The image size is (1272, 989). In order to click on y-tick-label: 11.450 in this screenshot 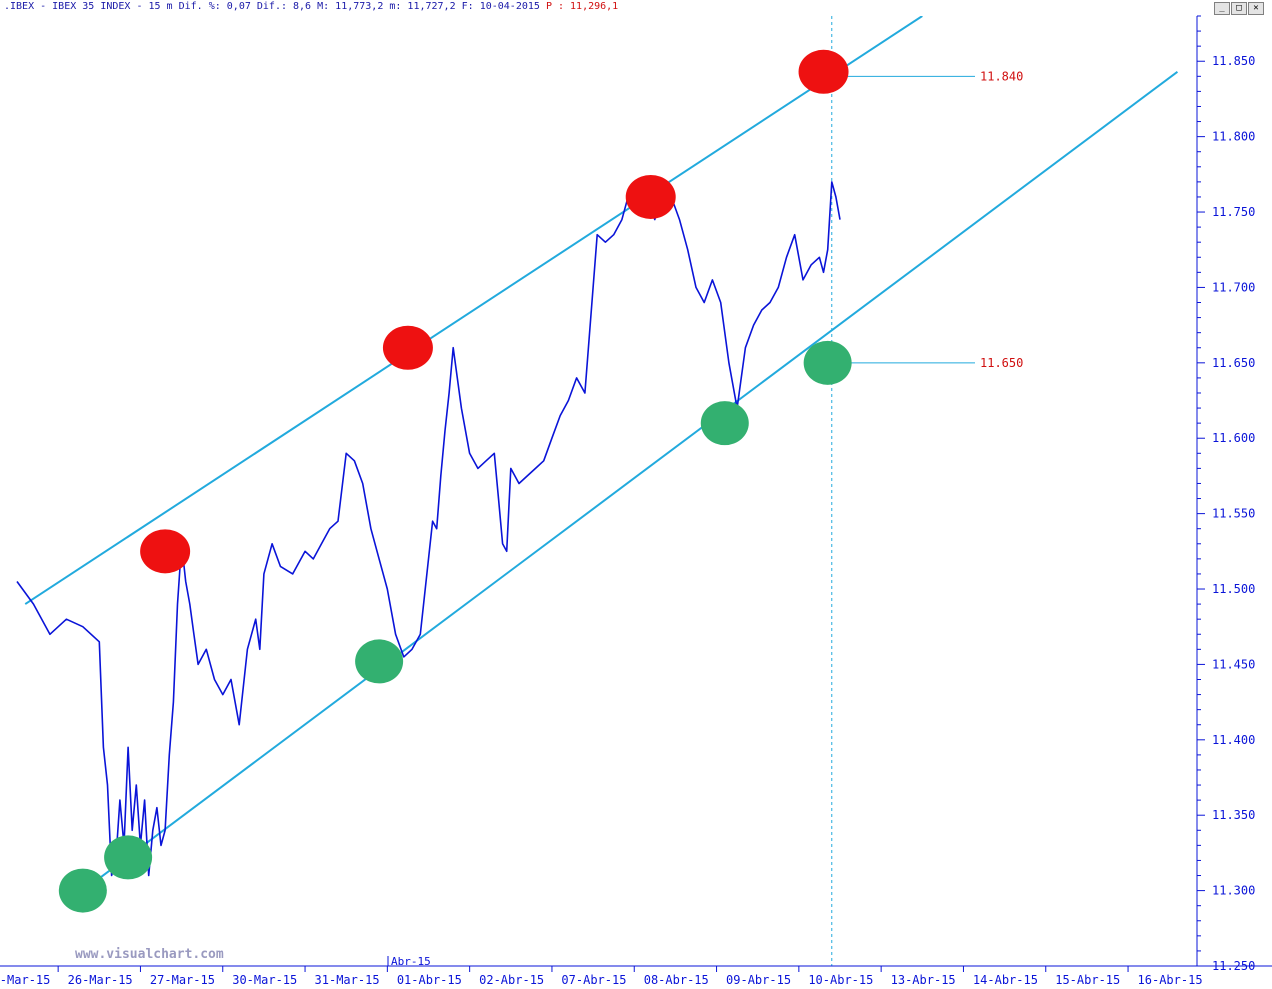, I will do `click(1233, 664)`.